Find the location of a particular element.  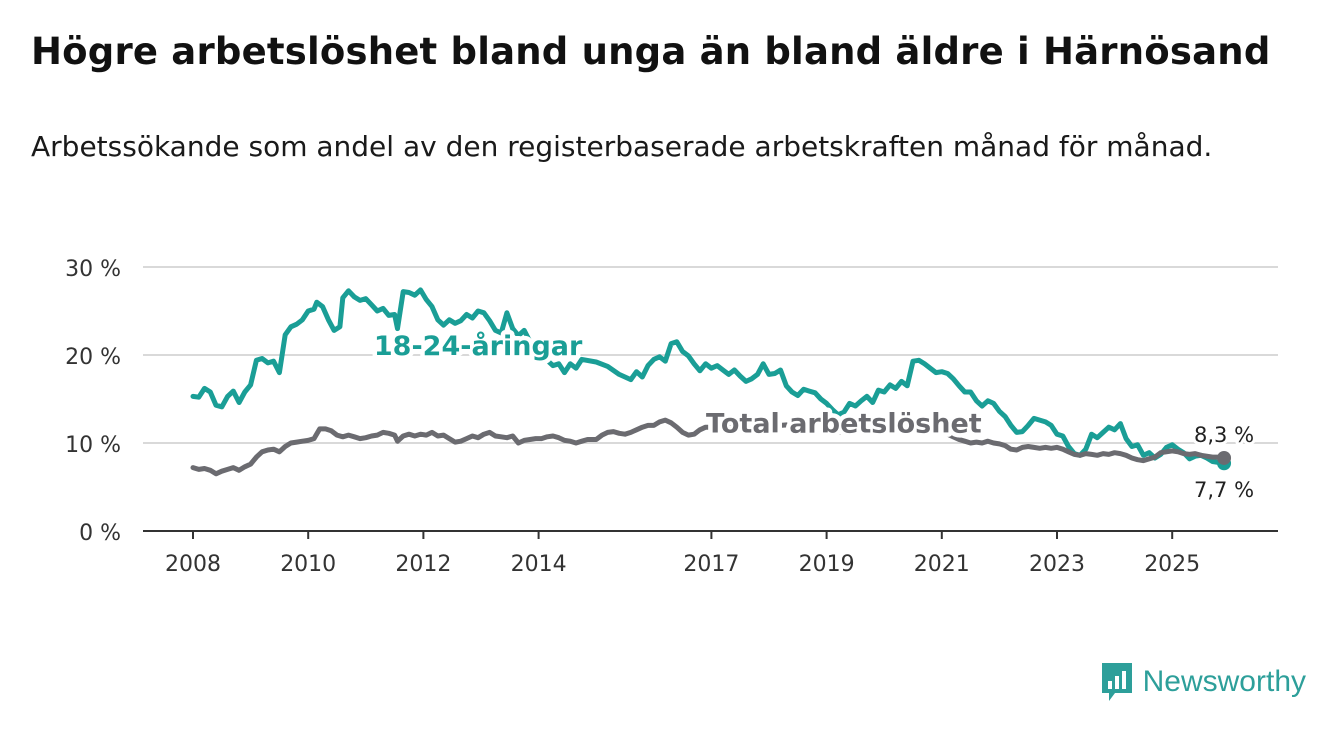

end-value-label: 8,3 % is located at coordinates (1224, 435).